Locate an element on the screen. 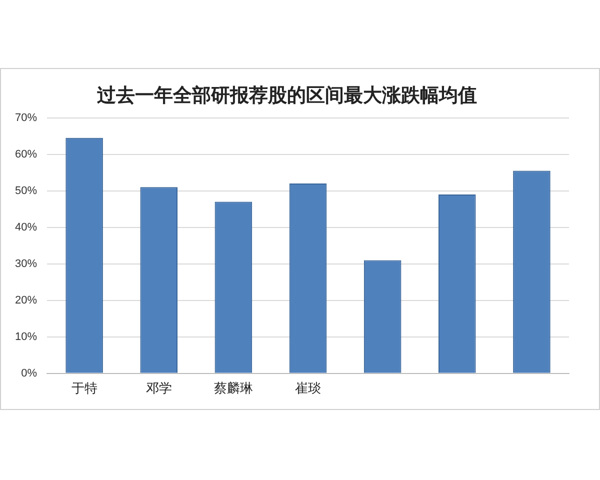 Image resolution: width=600 pixels, height=480 pixels. y-tick-label: 30% is located at coordinates (26, 264).